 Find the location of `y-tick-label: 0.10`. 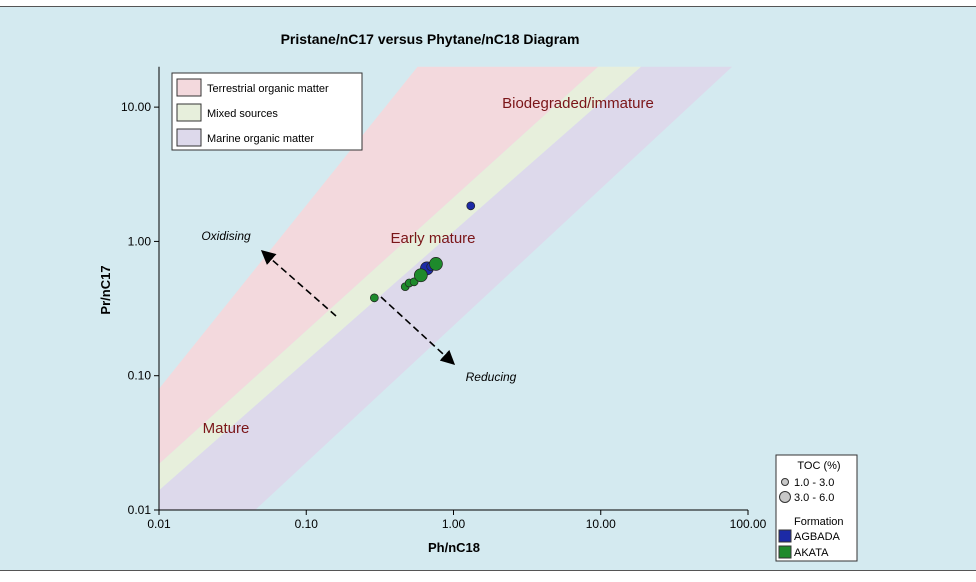

y-tick-label: 0.10 is located at coordinates (140, 376).